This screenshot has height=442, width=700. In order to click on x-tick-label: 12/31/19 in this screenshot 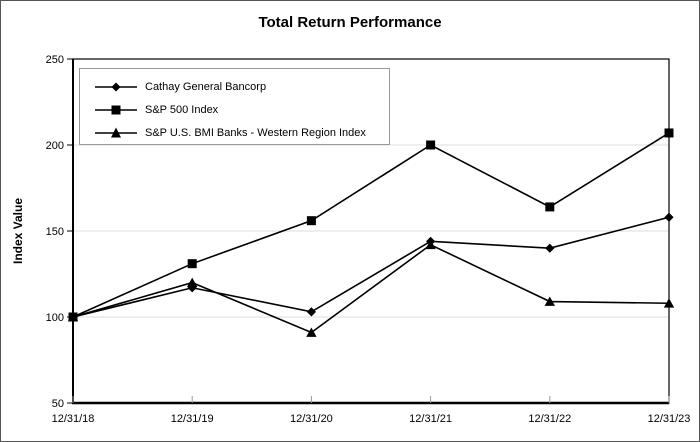, I will do `click(192, 419)`.